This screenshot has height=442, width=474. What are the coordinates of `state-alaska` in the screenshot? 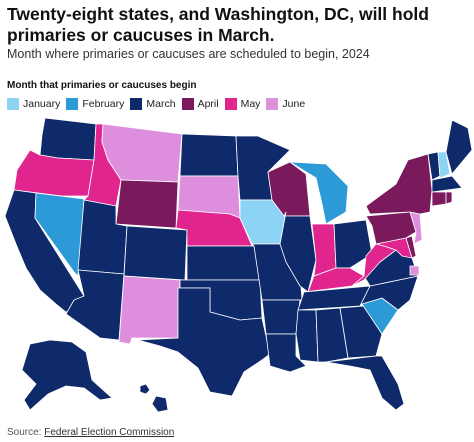 It's located at (67, 375).